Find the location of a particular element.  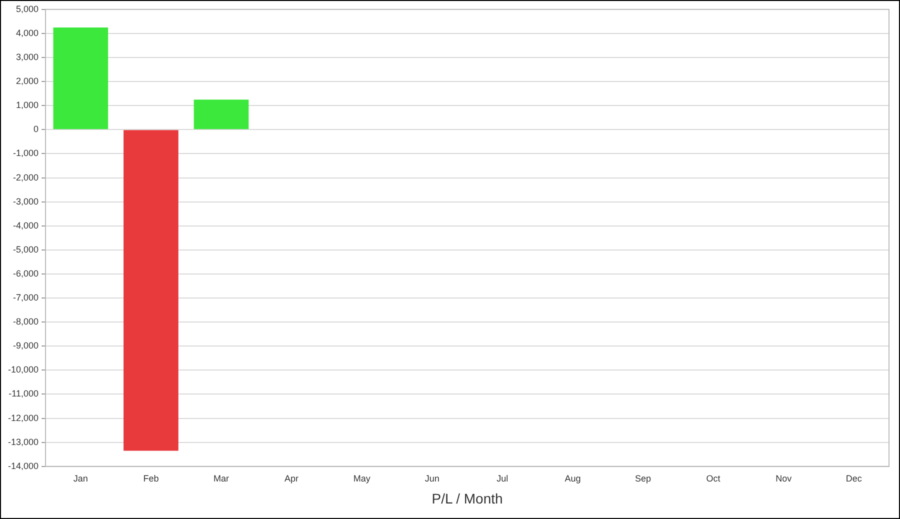

y-tick-label: -6,000 is located at coordinates (25, 273).